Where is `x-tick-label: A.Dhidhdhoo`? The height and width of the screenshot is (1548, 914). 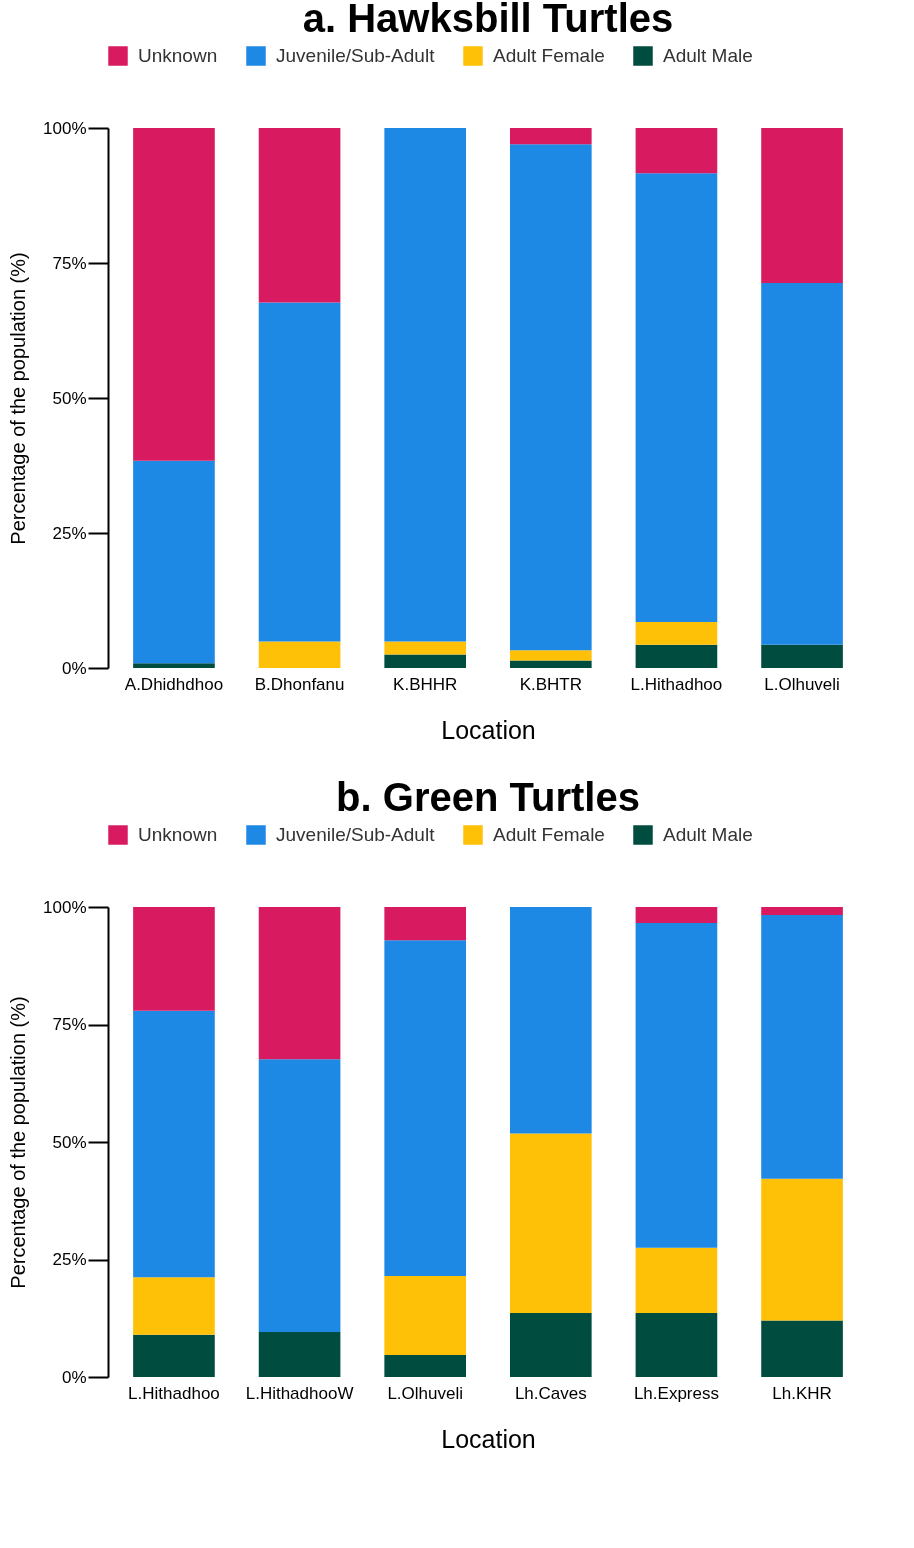
x-tick-label: A.Dhidhdhoo is located at coordinates (174, 684).